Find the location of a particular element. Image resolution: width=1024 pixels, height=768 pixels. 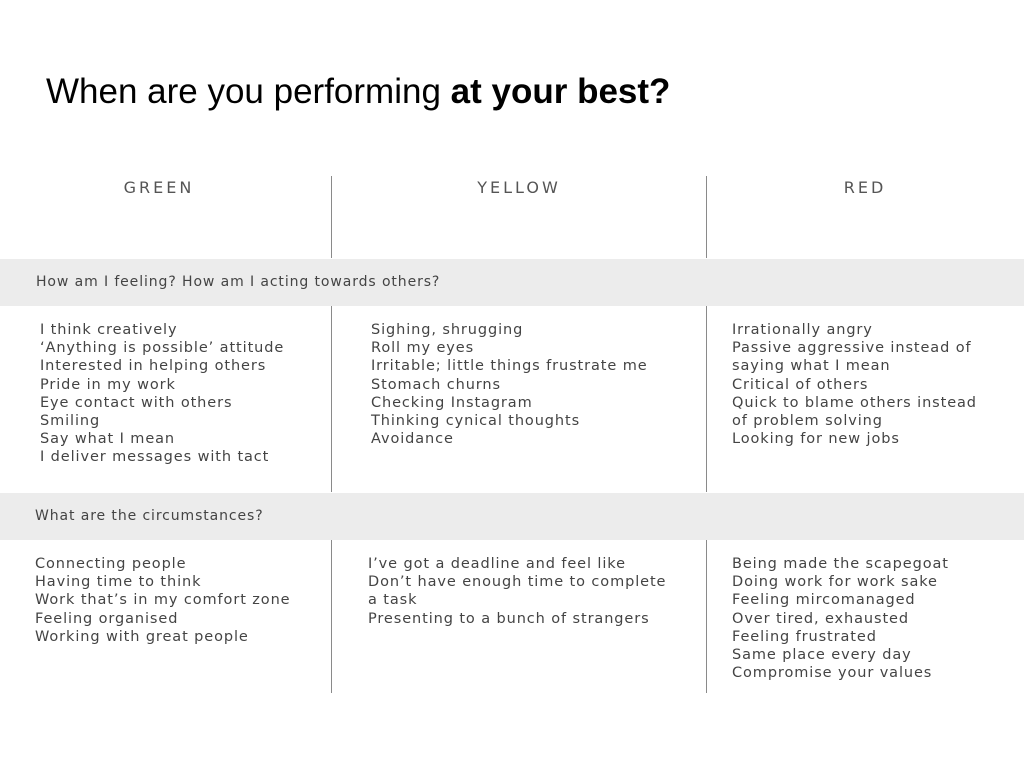

list-item: Compromise your values is located at coordinates (832, 673).